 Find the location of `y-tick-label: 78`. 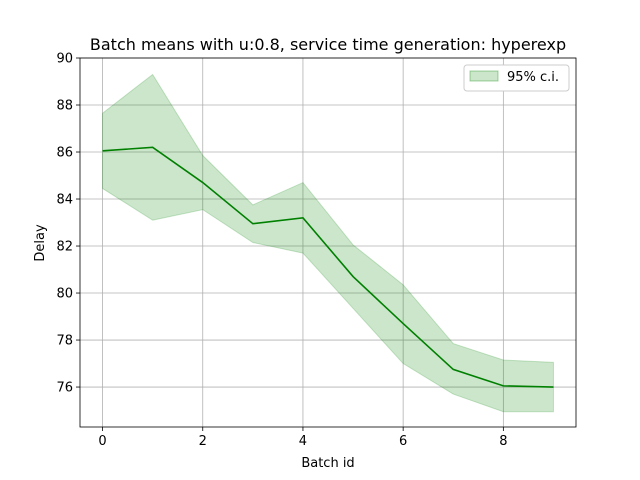

y-tick-label: 78 is located at coordinates (64, 341).